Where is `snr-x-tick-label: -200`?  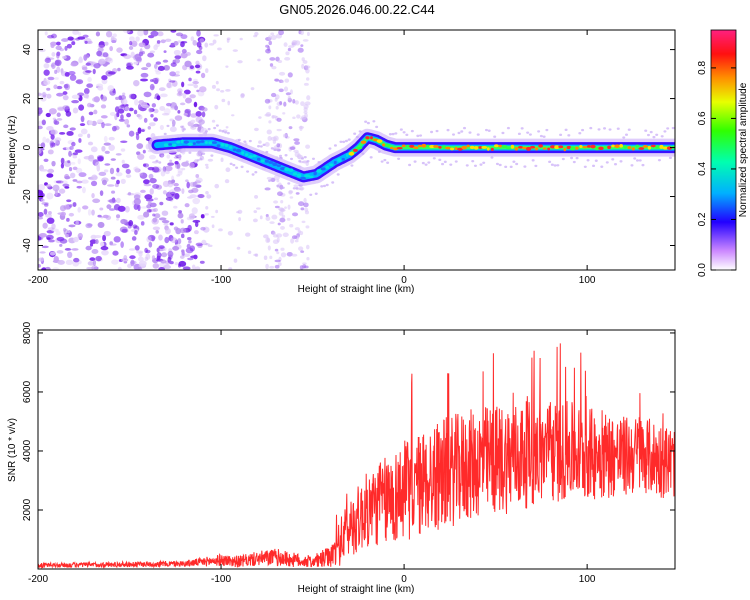
snr-x-tick-label: -200 is located at coordinates (38, 579).